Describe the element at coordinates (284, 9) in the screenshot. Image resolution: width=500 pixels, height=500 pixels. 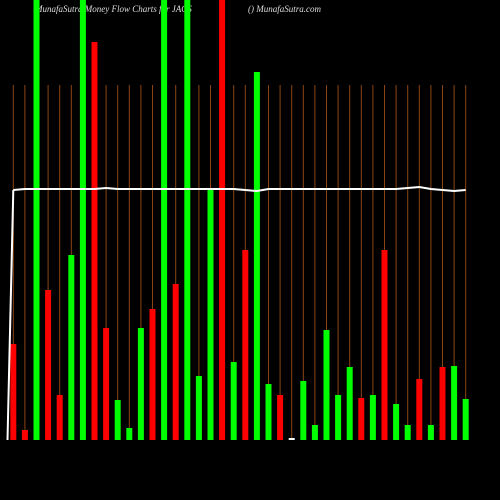
I see `chart-subtitle: () MunafaSutra.com` at that location.